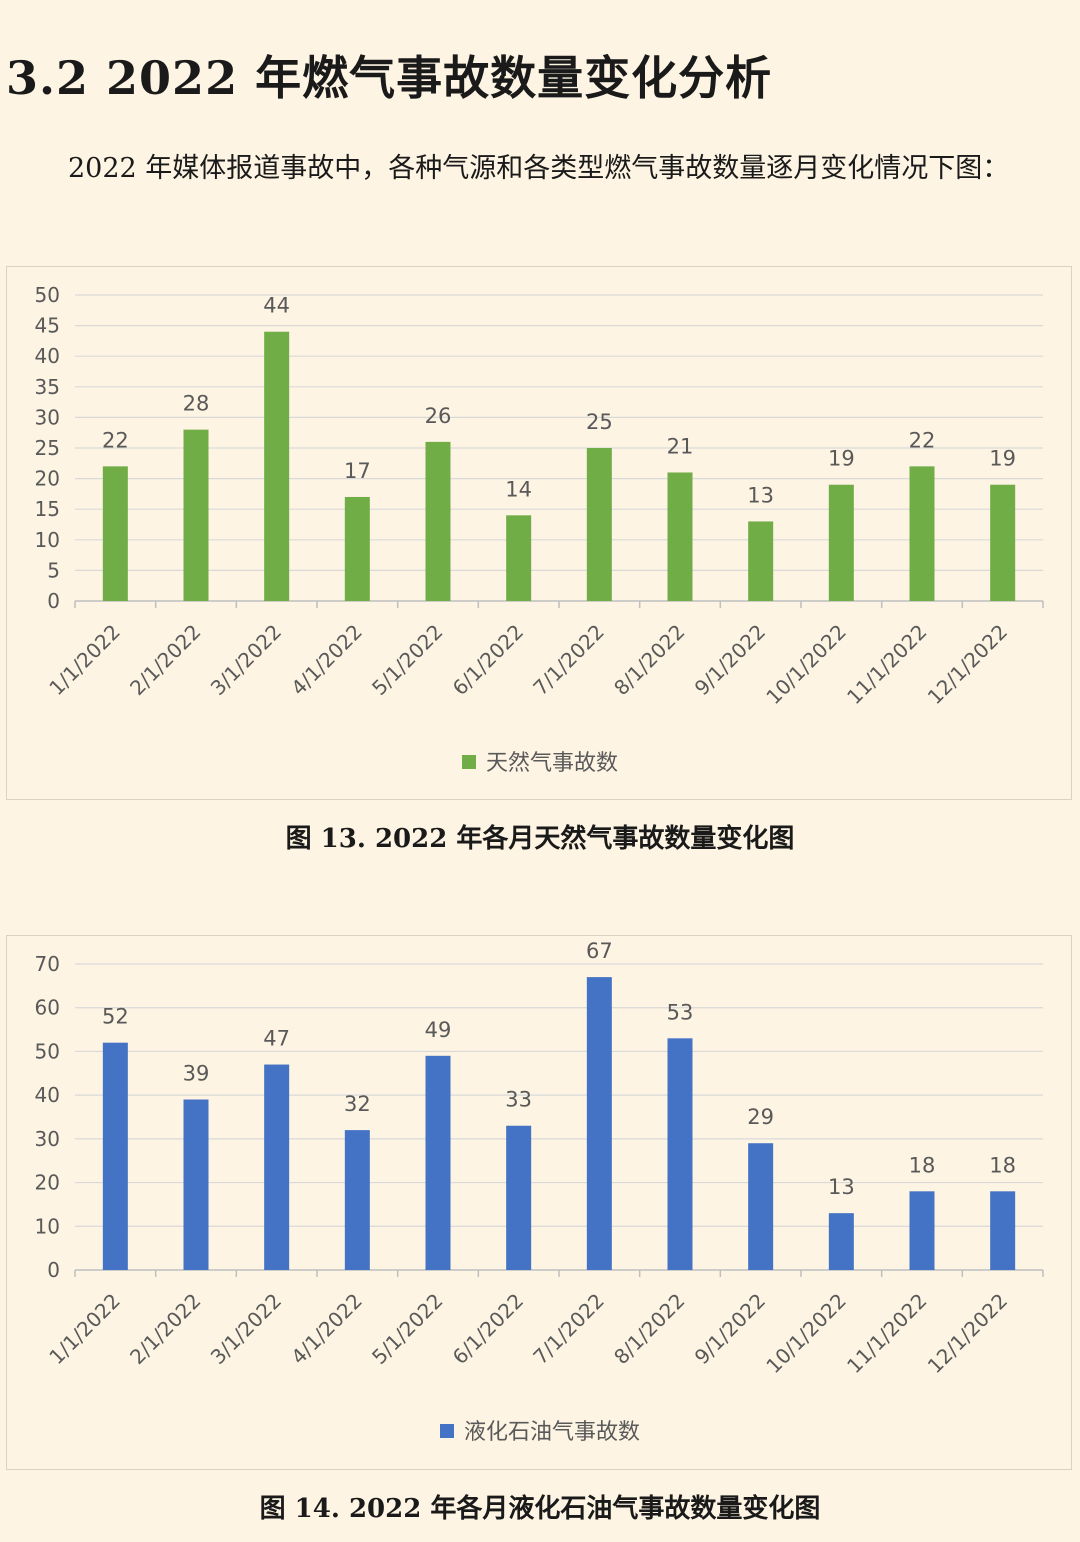 The width and height of the screenshot is (1080, 1542). Describe the element at coordinates (599, 951) in the screenshot. I see `data-label: 67` at that location.